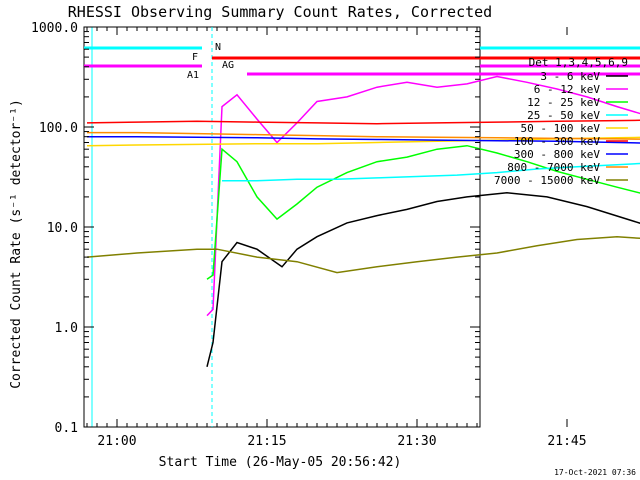 Image resolution: width=640 pixels, height=480 pixels. Describe the element at coordinates (193, 75) in the screenshot. I see `flag-label: A1` at that location.